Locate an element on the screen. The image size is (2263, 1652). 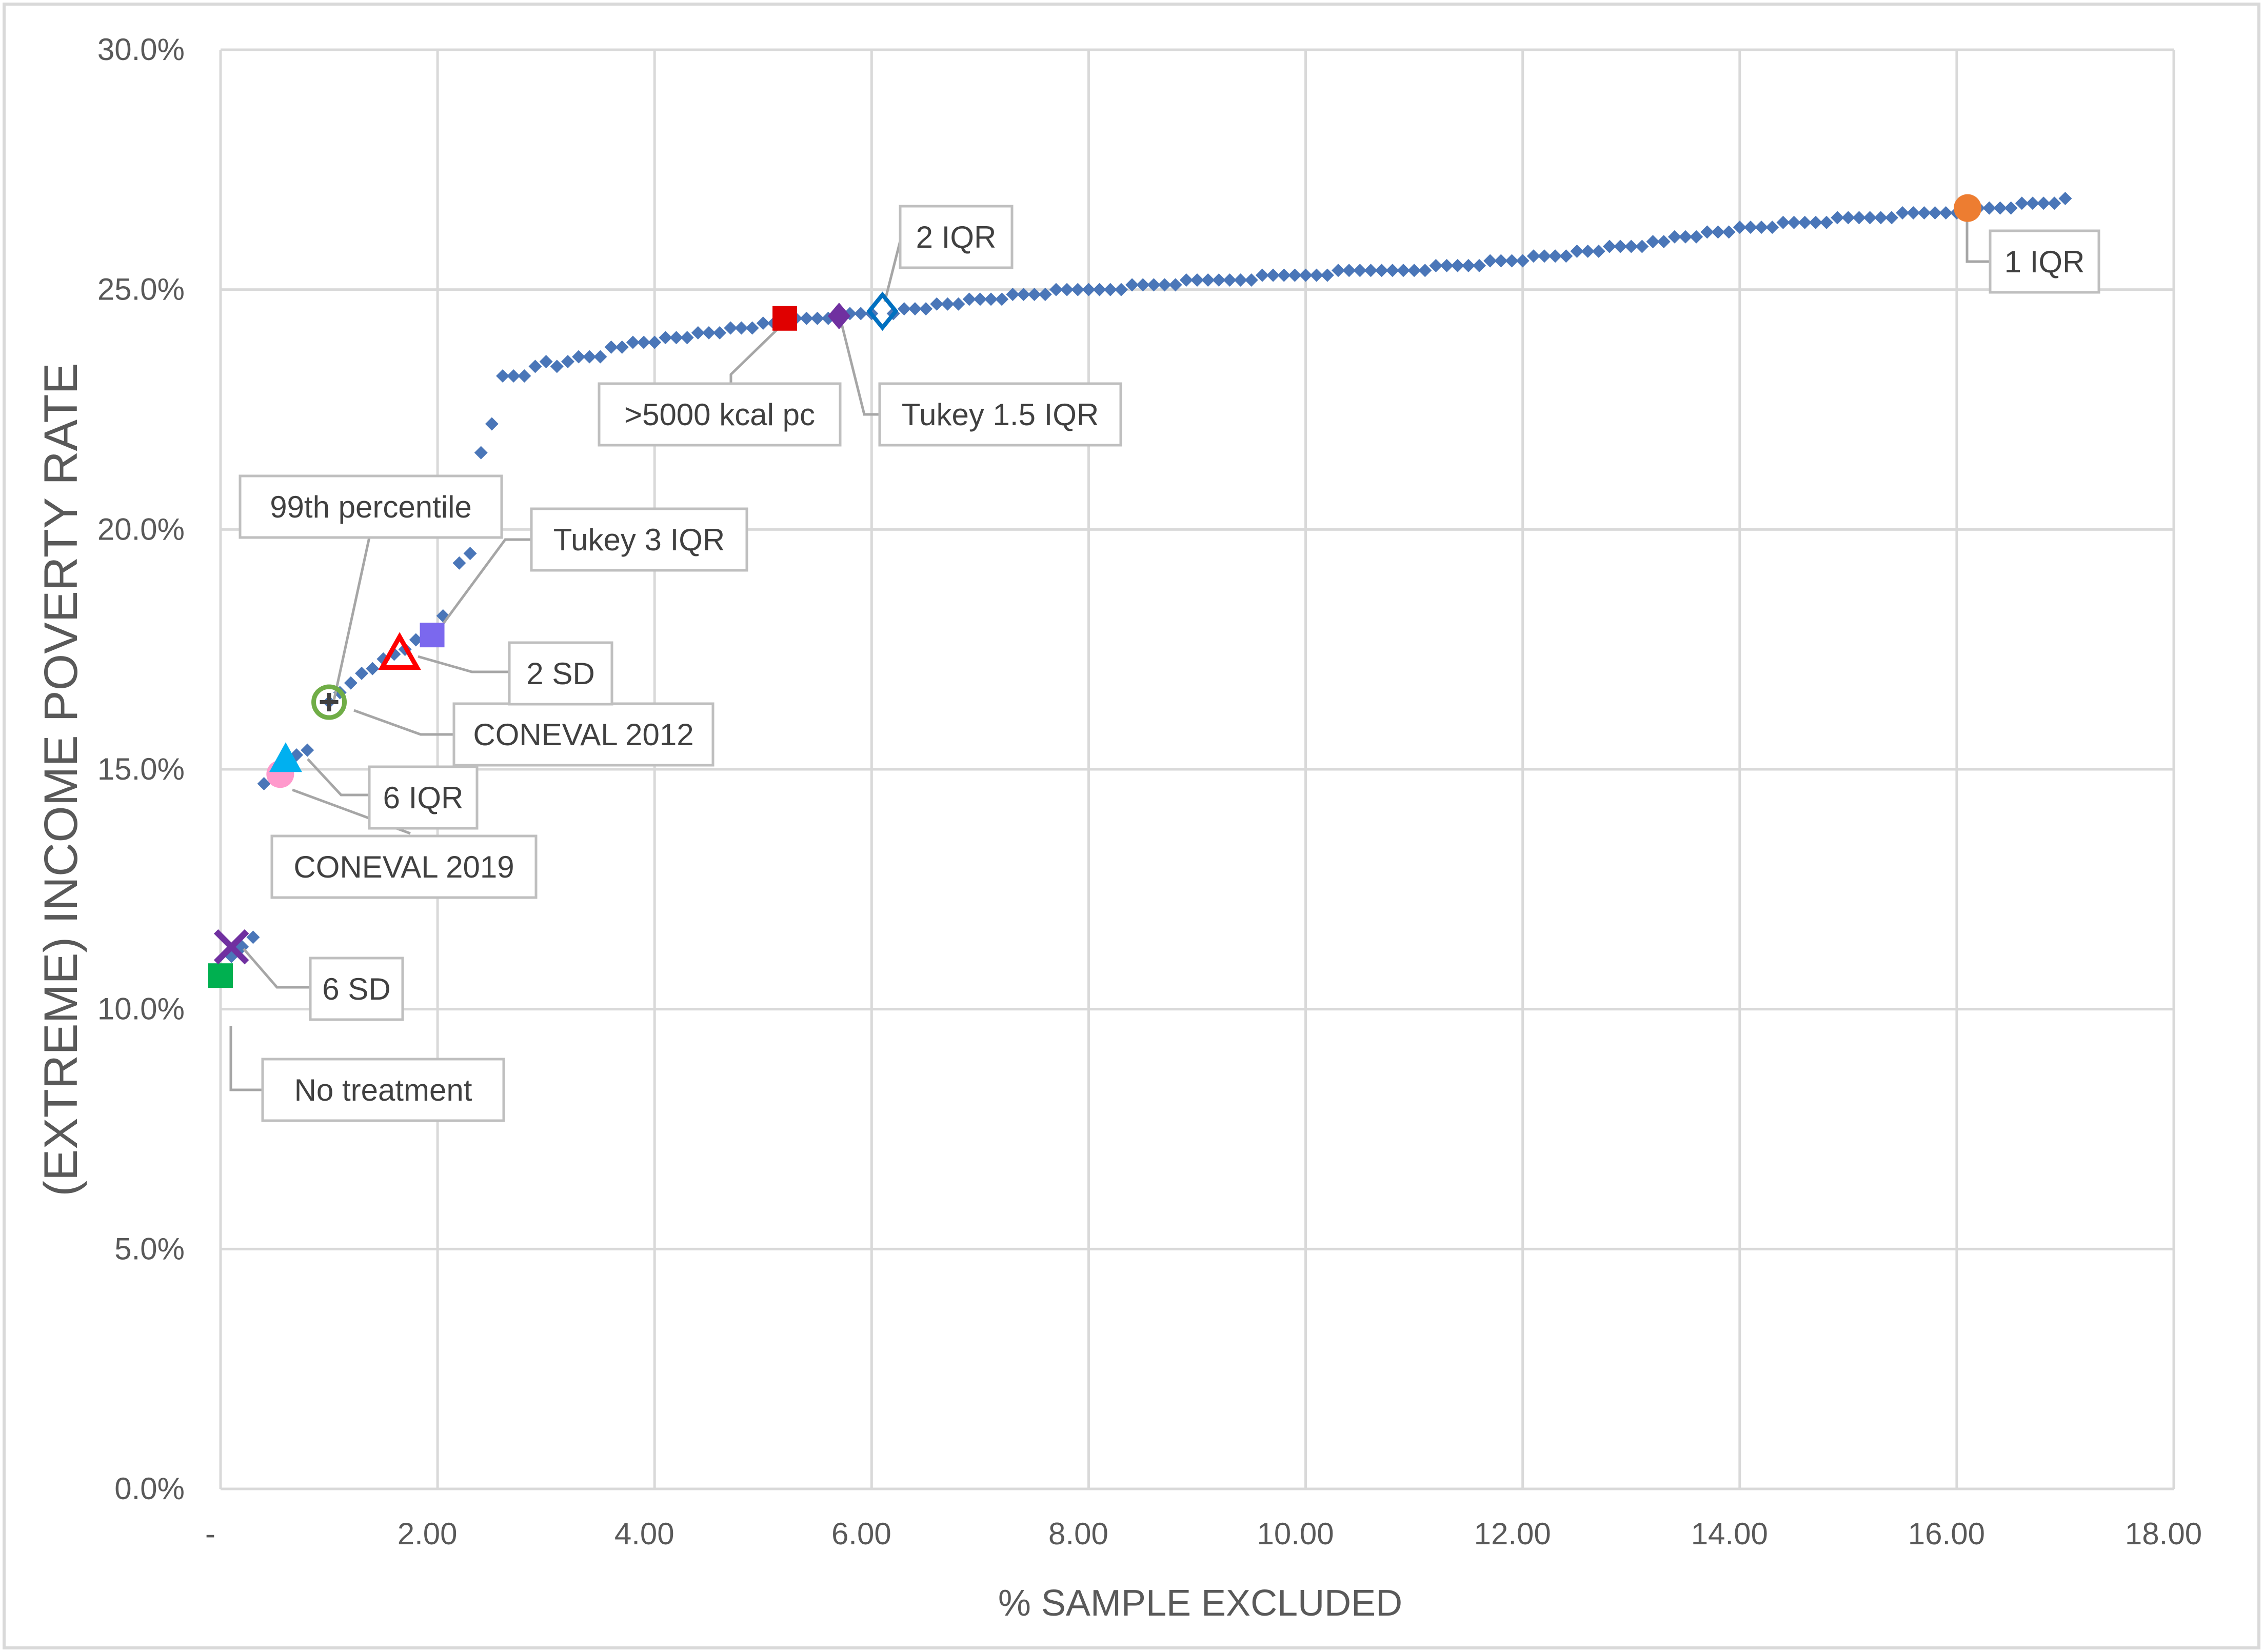
y-tick-label: 30.0% is located at coordinates (141, 49).